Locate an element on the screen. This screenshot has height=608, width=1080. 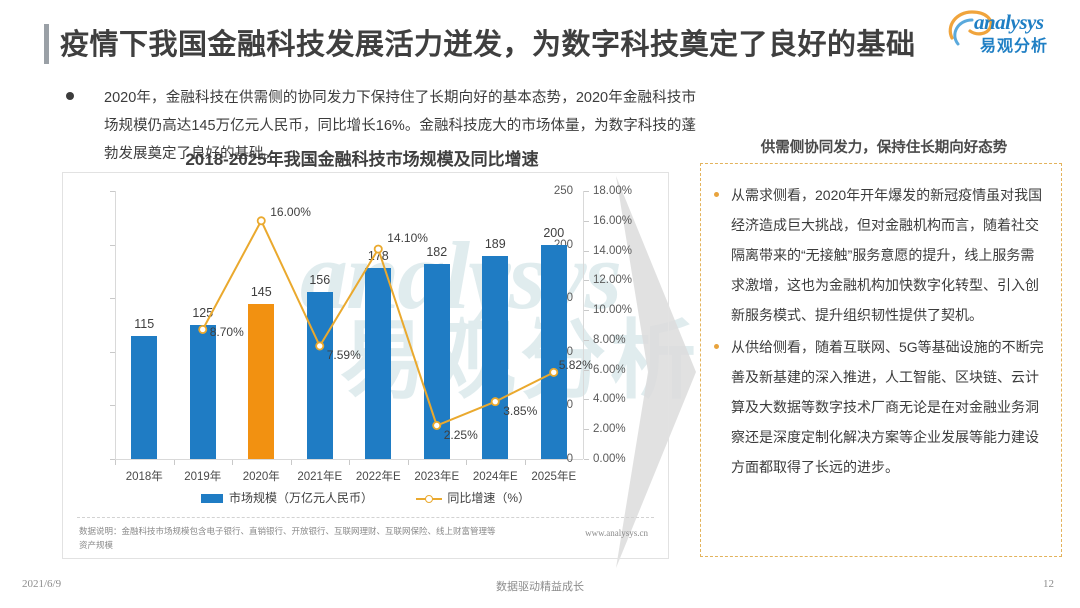
y-axis-label-right: 2.00% is located at coordinates (609, 429).